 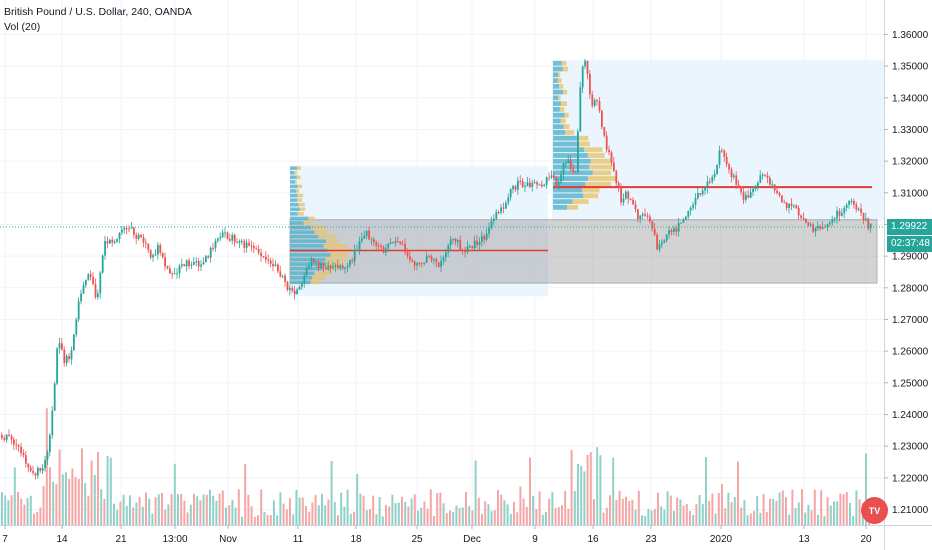 What do you see at coordinates (910, 67) in the screenshot?
I see `price-tick-label: 1.35000` at bounding box center [910, 67].